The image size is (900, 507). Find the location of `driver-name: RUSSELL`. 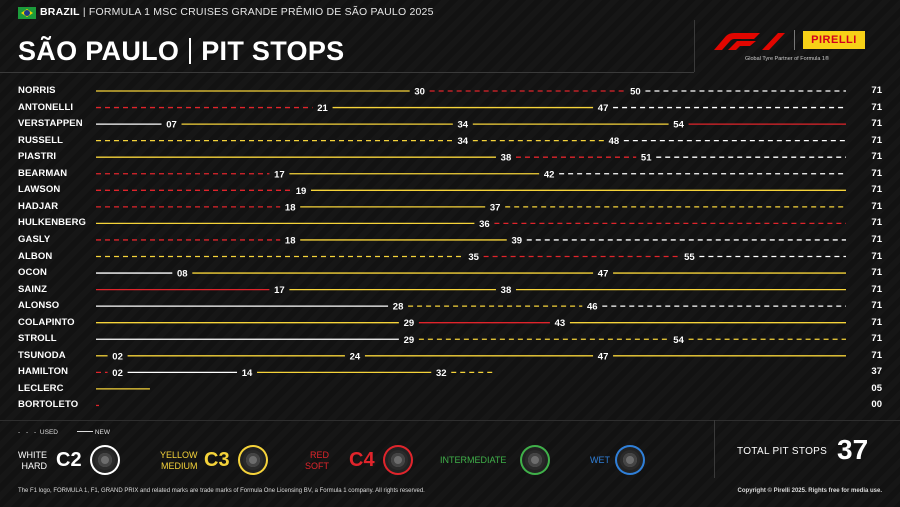

driver-name: RUSSELL is located at coordinates (41, 140).